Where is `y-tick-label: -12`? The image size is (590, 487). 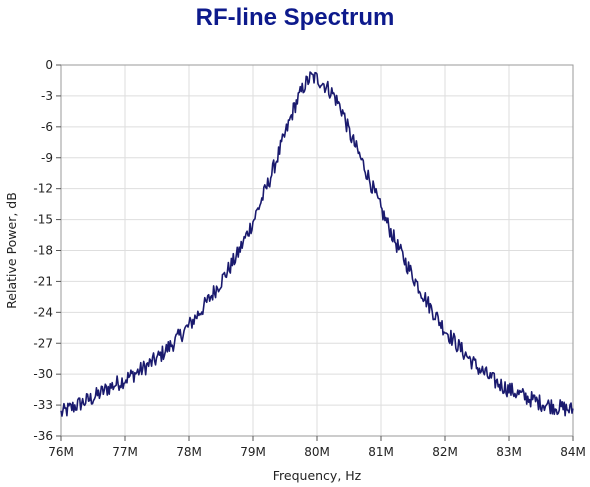 y-tick-label: -12 is located at coordinates (43, 189).